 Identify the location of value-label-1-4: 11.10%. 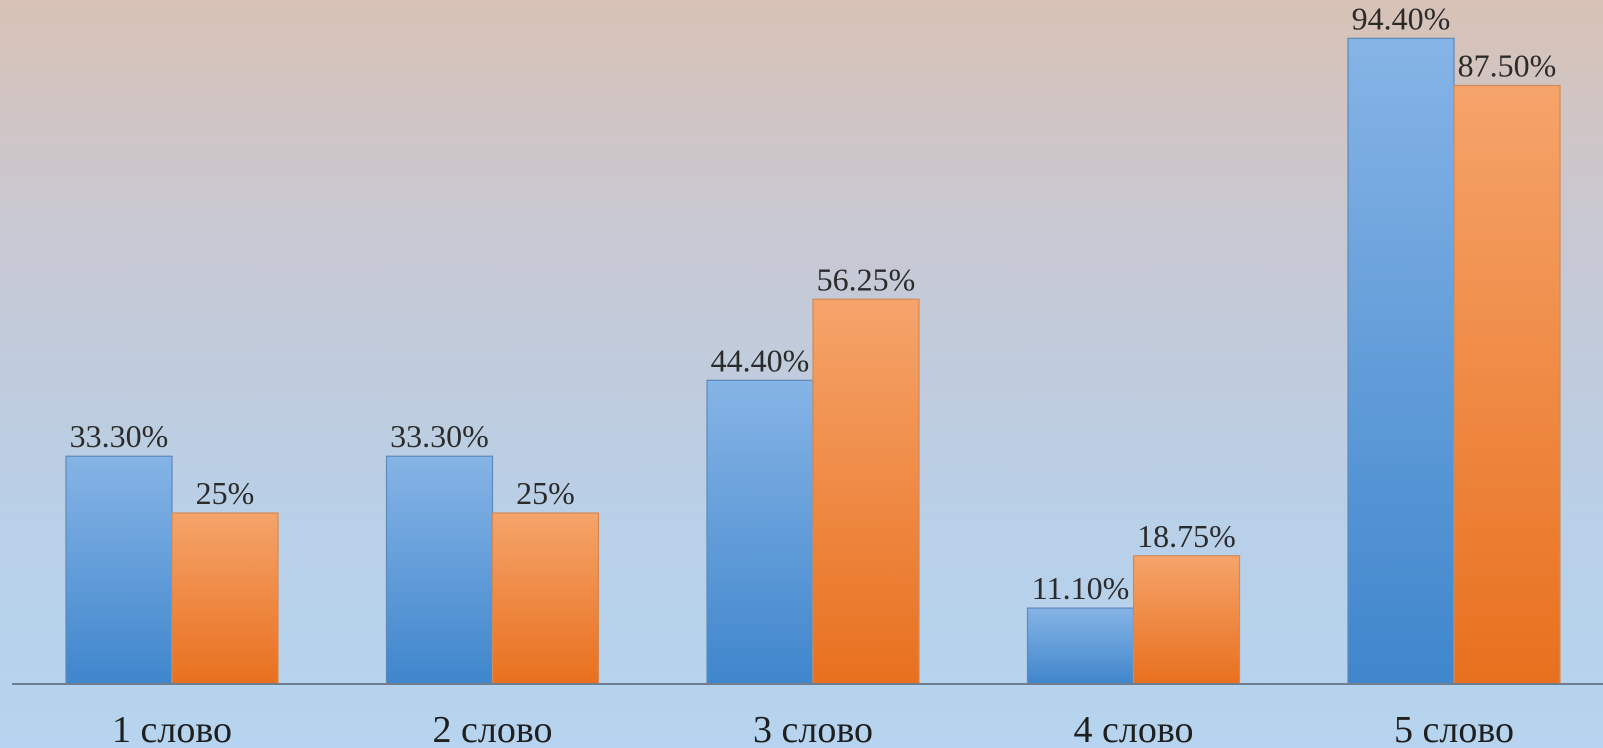
(1080, 588).